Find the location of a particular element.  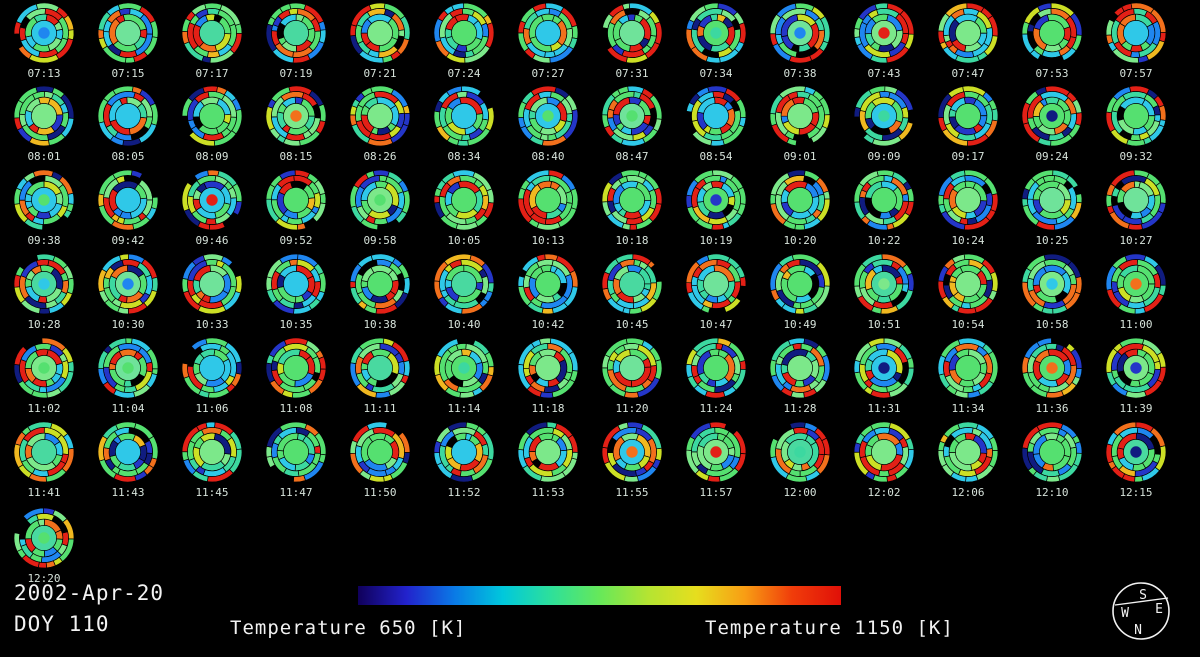

map-cell: 10:38 is located at coordinates (380, 292).